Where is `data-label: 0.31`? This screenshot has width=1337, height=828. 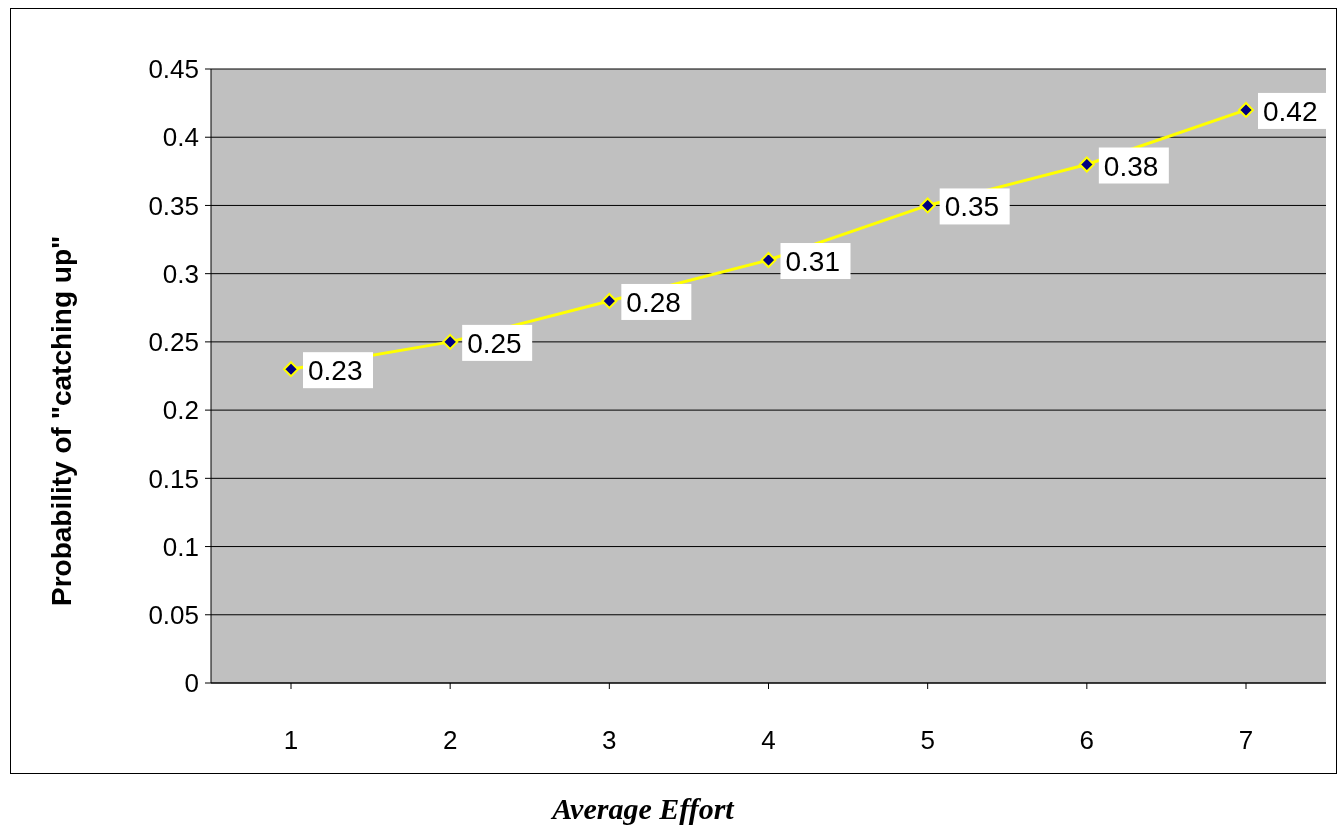 data-label: 0.31 is located at coordinates (812, 262).